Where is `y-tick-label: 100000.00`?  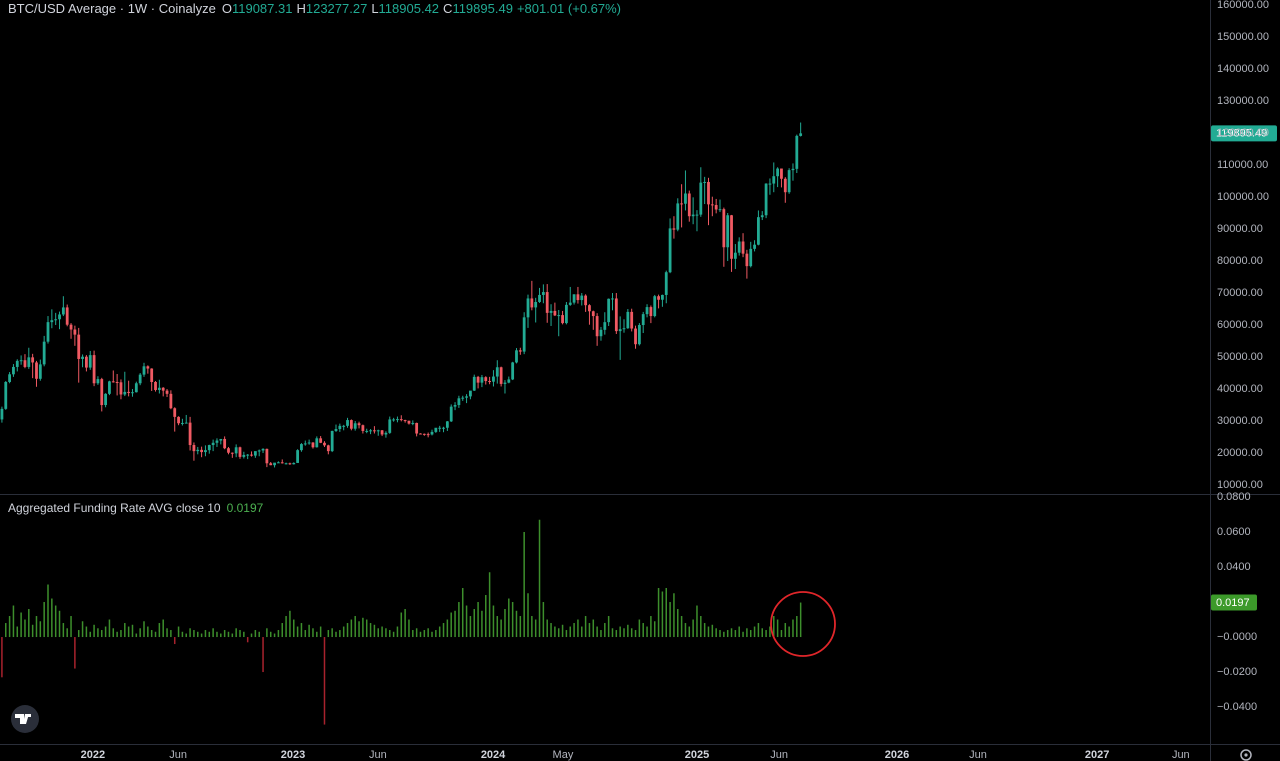
y-tick-label: 100000.00 is located at coordinates (1243, 197).